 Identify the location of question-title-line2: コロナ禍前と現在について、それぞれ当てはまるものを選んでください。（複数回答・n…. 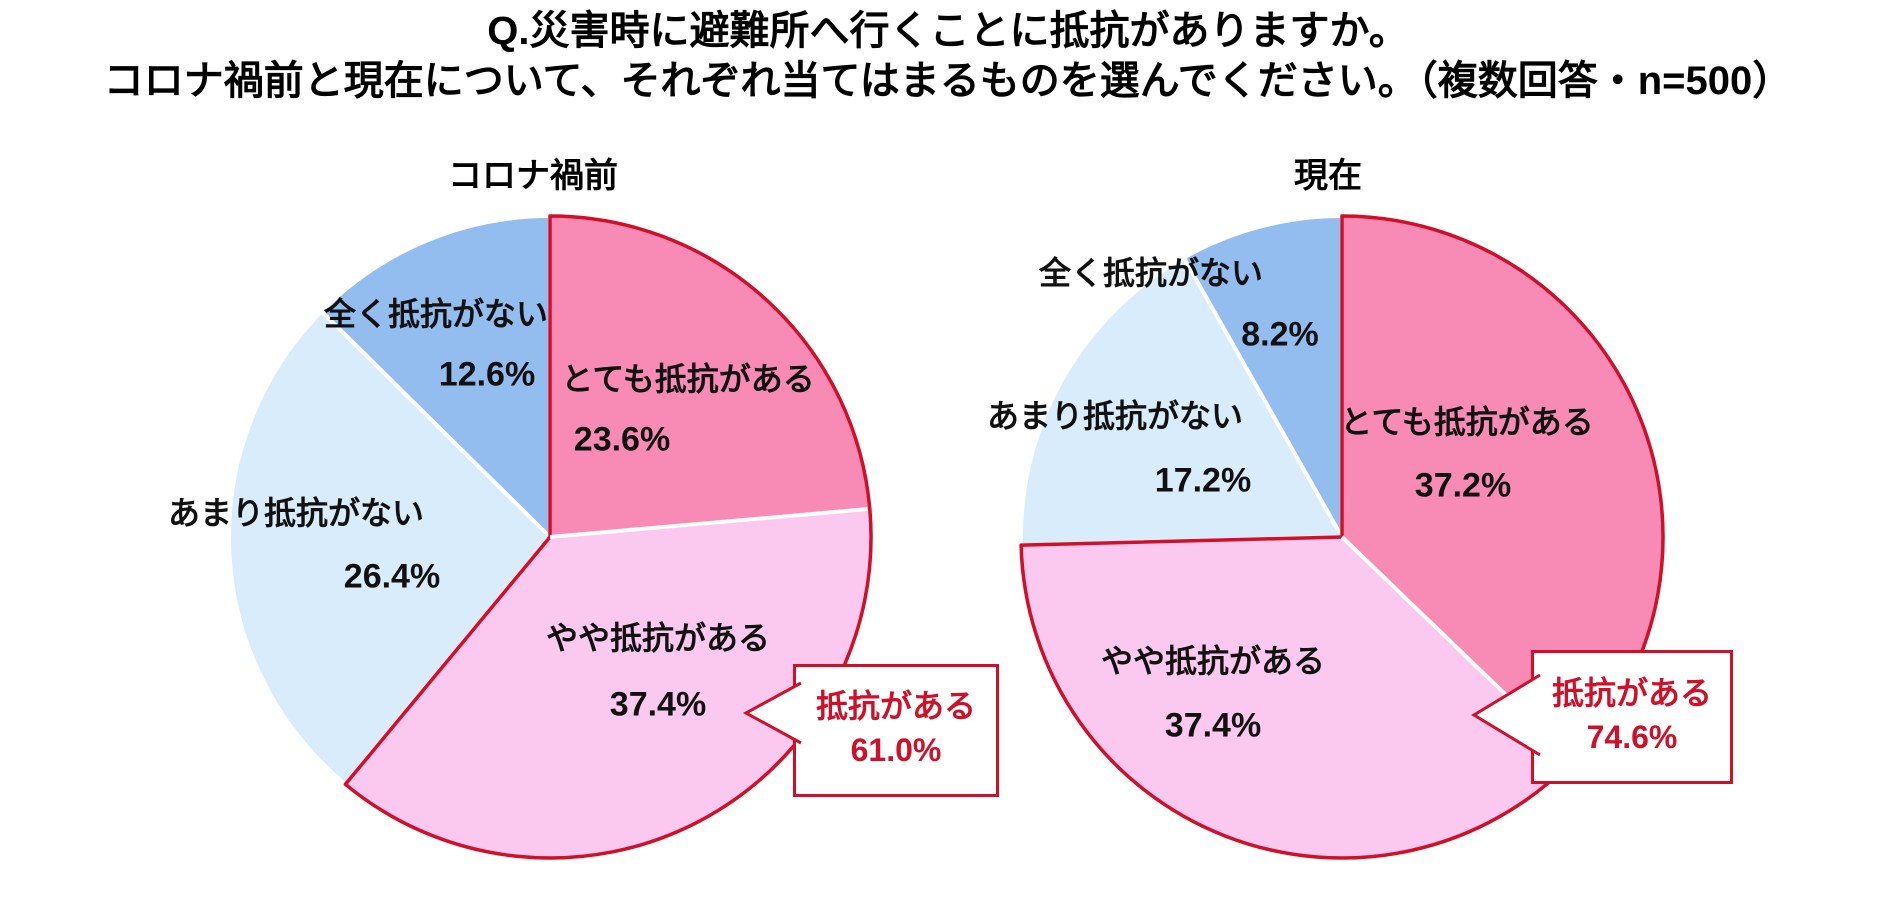
(948, 81).